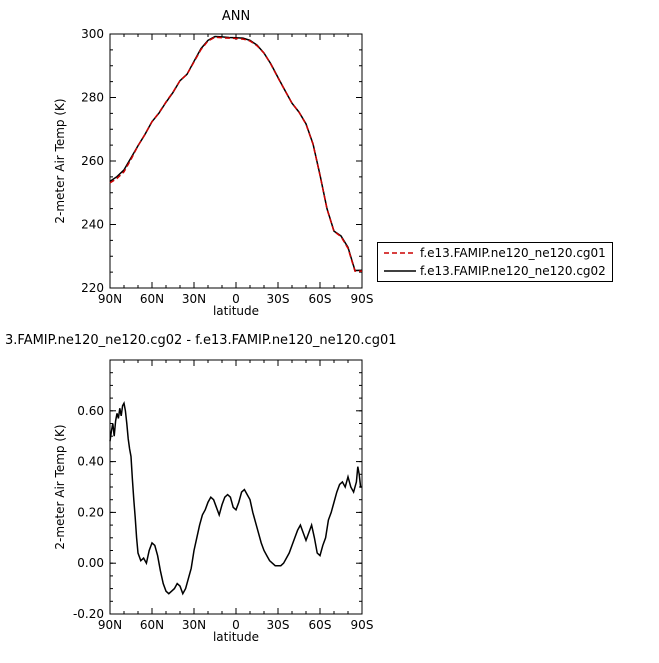 This screenshot has width=659, height=663. What do you see at coordinates (90, 563) in the screenshot?
I see `y-tick-label: 0.00` at bounding box center [90, 563].